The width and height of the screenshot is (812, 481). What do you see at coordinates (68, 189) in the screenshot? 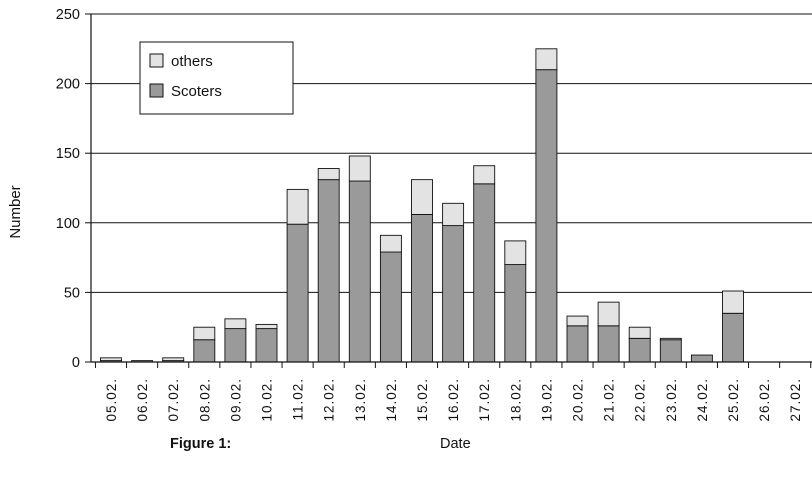
I see `y-tick-labels: 0 50 100 150 200 250` at bounding box center [68, 189].